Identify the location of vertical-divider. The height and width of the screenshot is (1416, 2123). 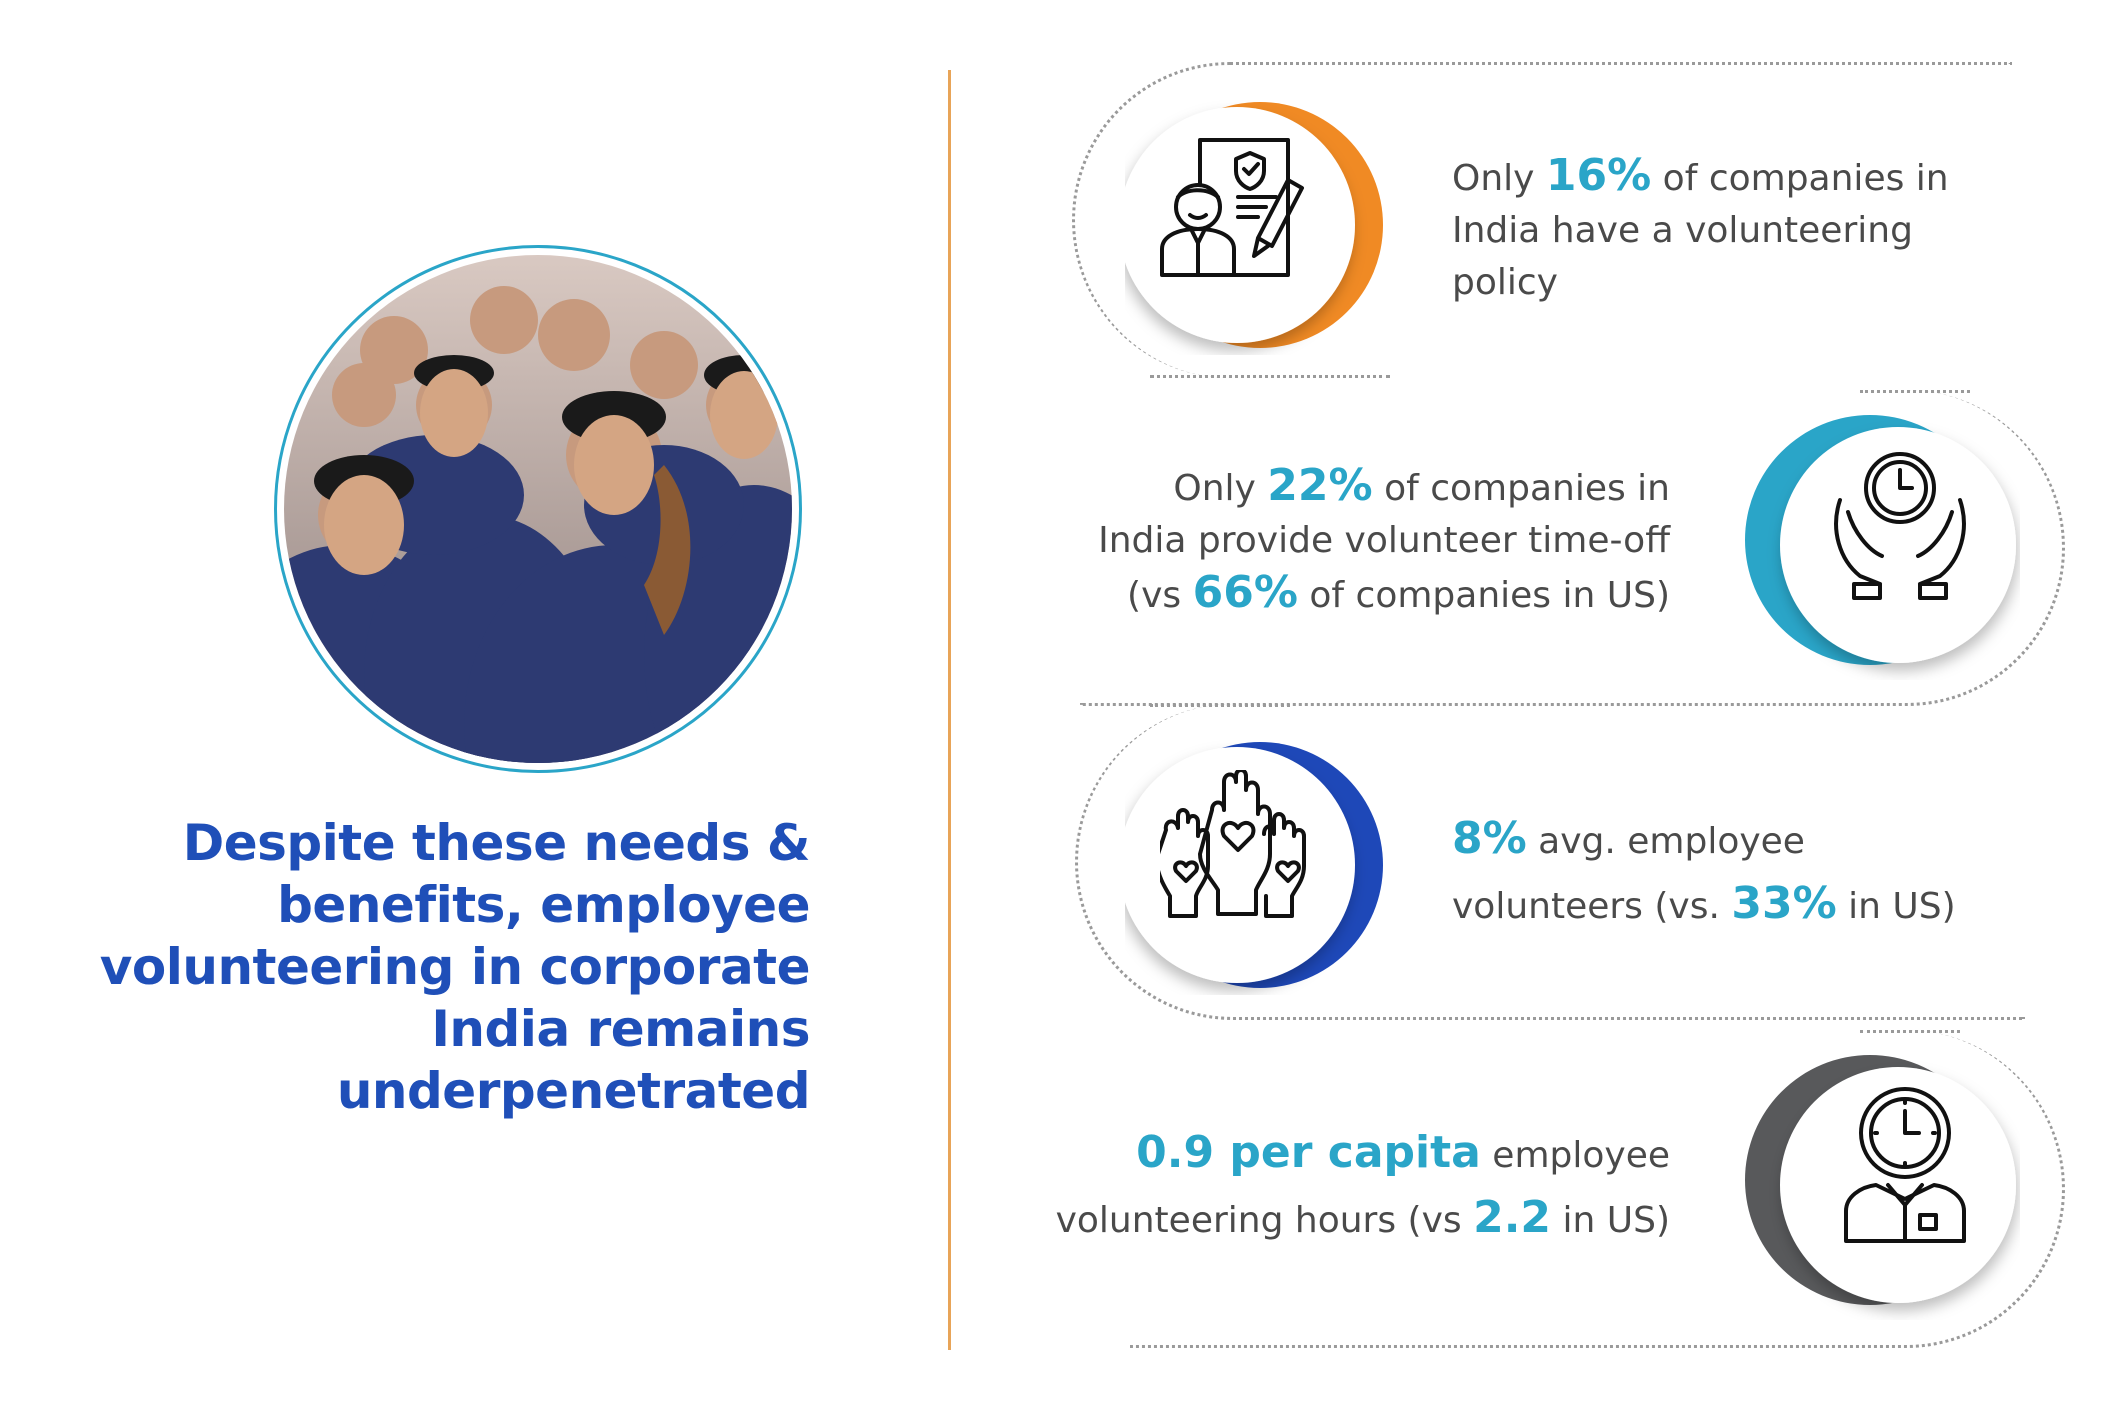
(949, 710).